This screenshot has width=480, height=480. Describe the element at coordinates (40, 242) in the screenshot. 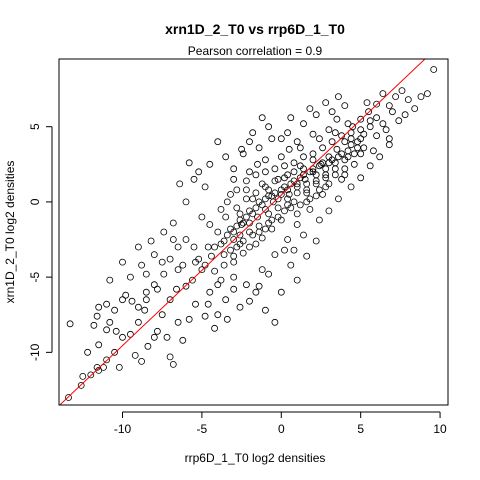

I see `y-axis: -10 -5 0 5` at that location.